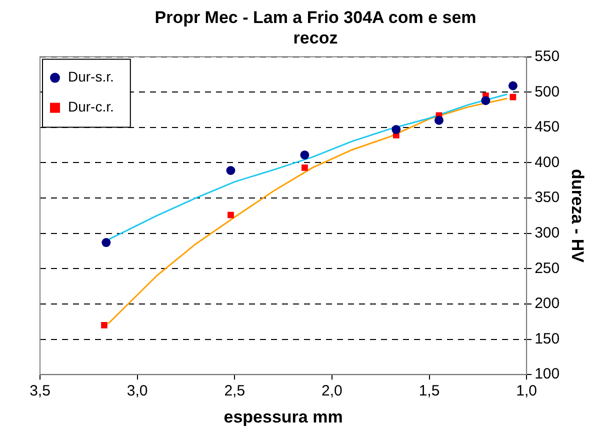  What do you see at coordinates (547, 233) in the screenshot?
I see `y-tick-label: 300` at bounding box center [547, 233].